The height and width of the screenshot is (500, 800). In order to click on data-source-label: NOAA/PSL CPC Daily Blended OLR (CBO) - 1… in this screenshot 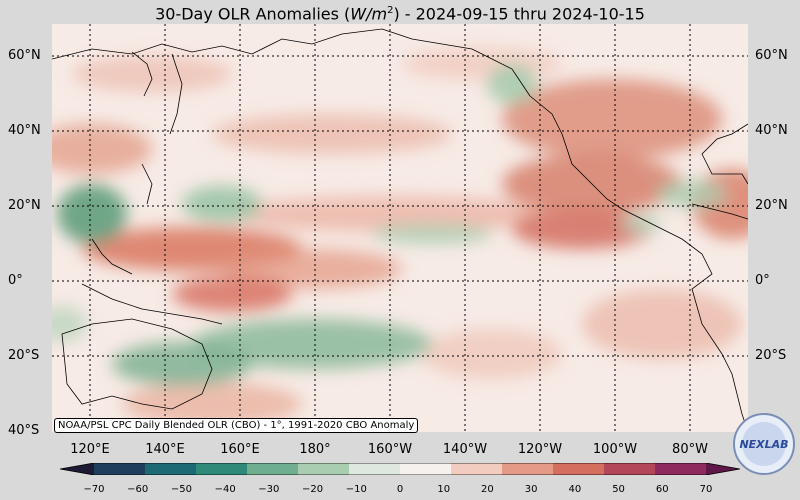, I will do `click(236, 425)`.